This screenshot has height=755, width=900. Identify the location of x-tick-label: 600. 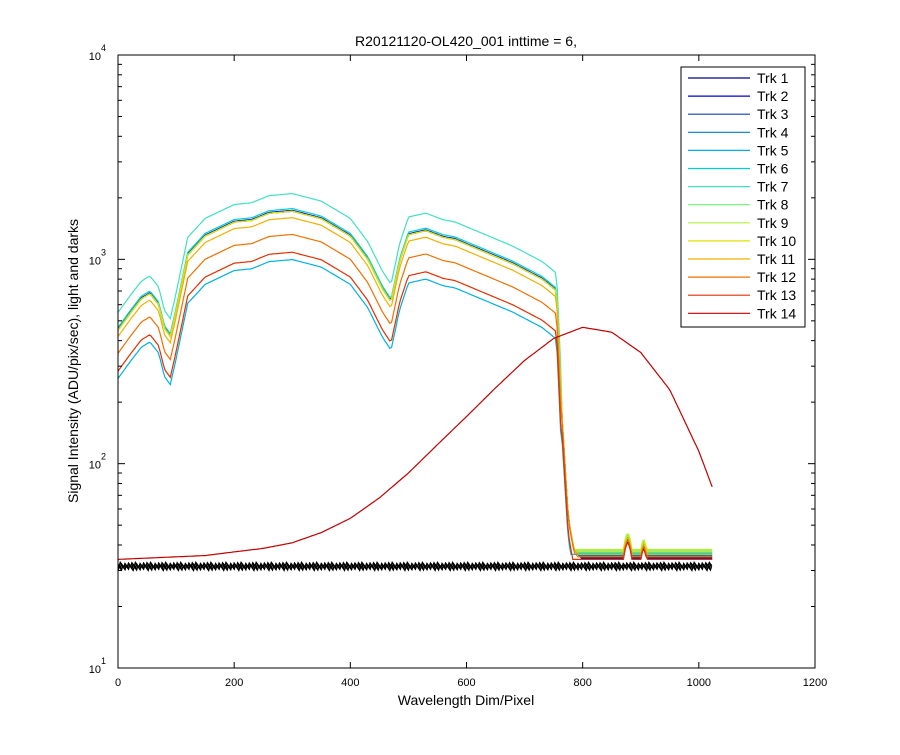
(466, 683).